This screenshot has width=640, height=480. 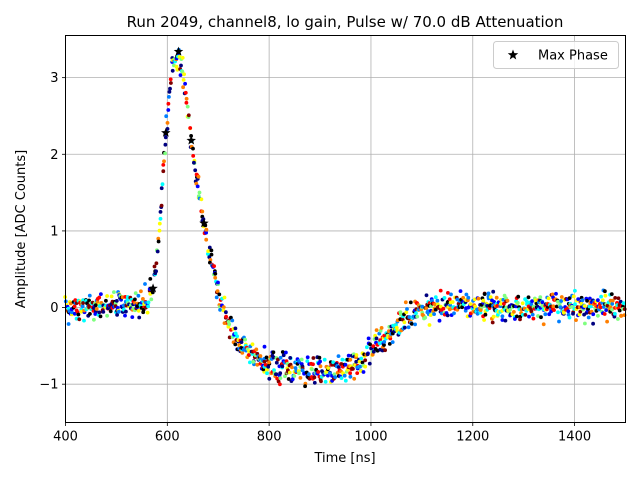 I want to click on legend-box, so click(x=556, y=55).